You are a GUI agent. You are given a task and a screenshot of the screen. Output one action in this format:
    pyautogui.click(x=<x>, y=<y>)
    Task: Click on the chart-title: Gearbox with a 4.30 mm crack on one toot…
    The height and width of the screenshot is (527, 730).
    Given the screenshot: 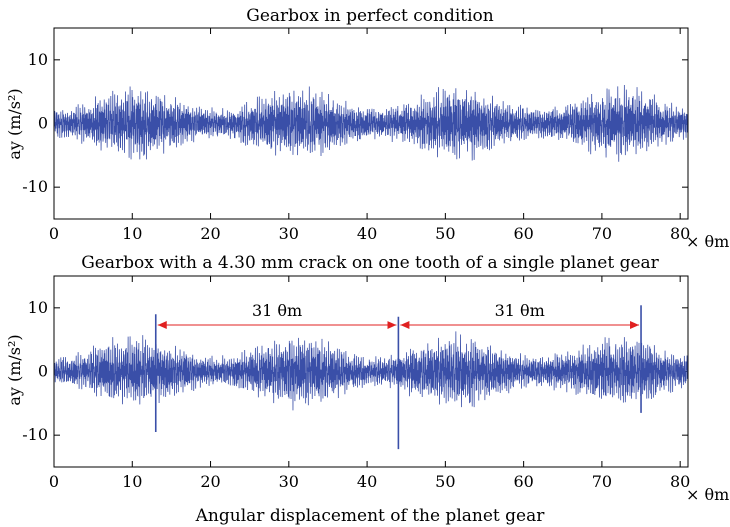 What is the action you would take?
    pyautogui.click(x=370, y=263)
    